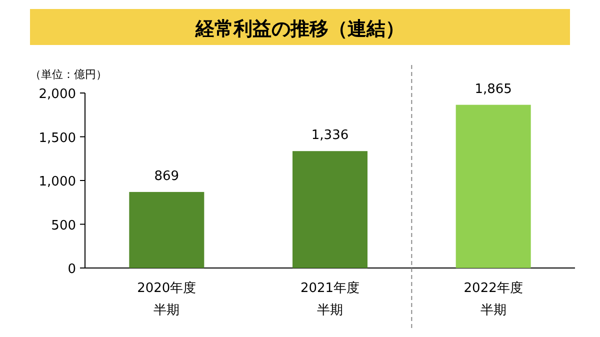 Image resolution: width=600 pixels, height=337 pixels. What do you see at coordinates (330, 136) in the screenshot?
I see `data-label: 1,336` at bounding box center [330, 136].